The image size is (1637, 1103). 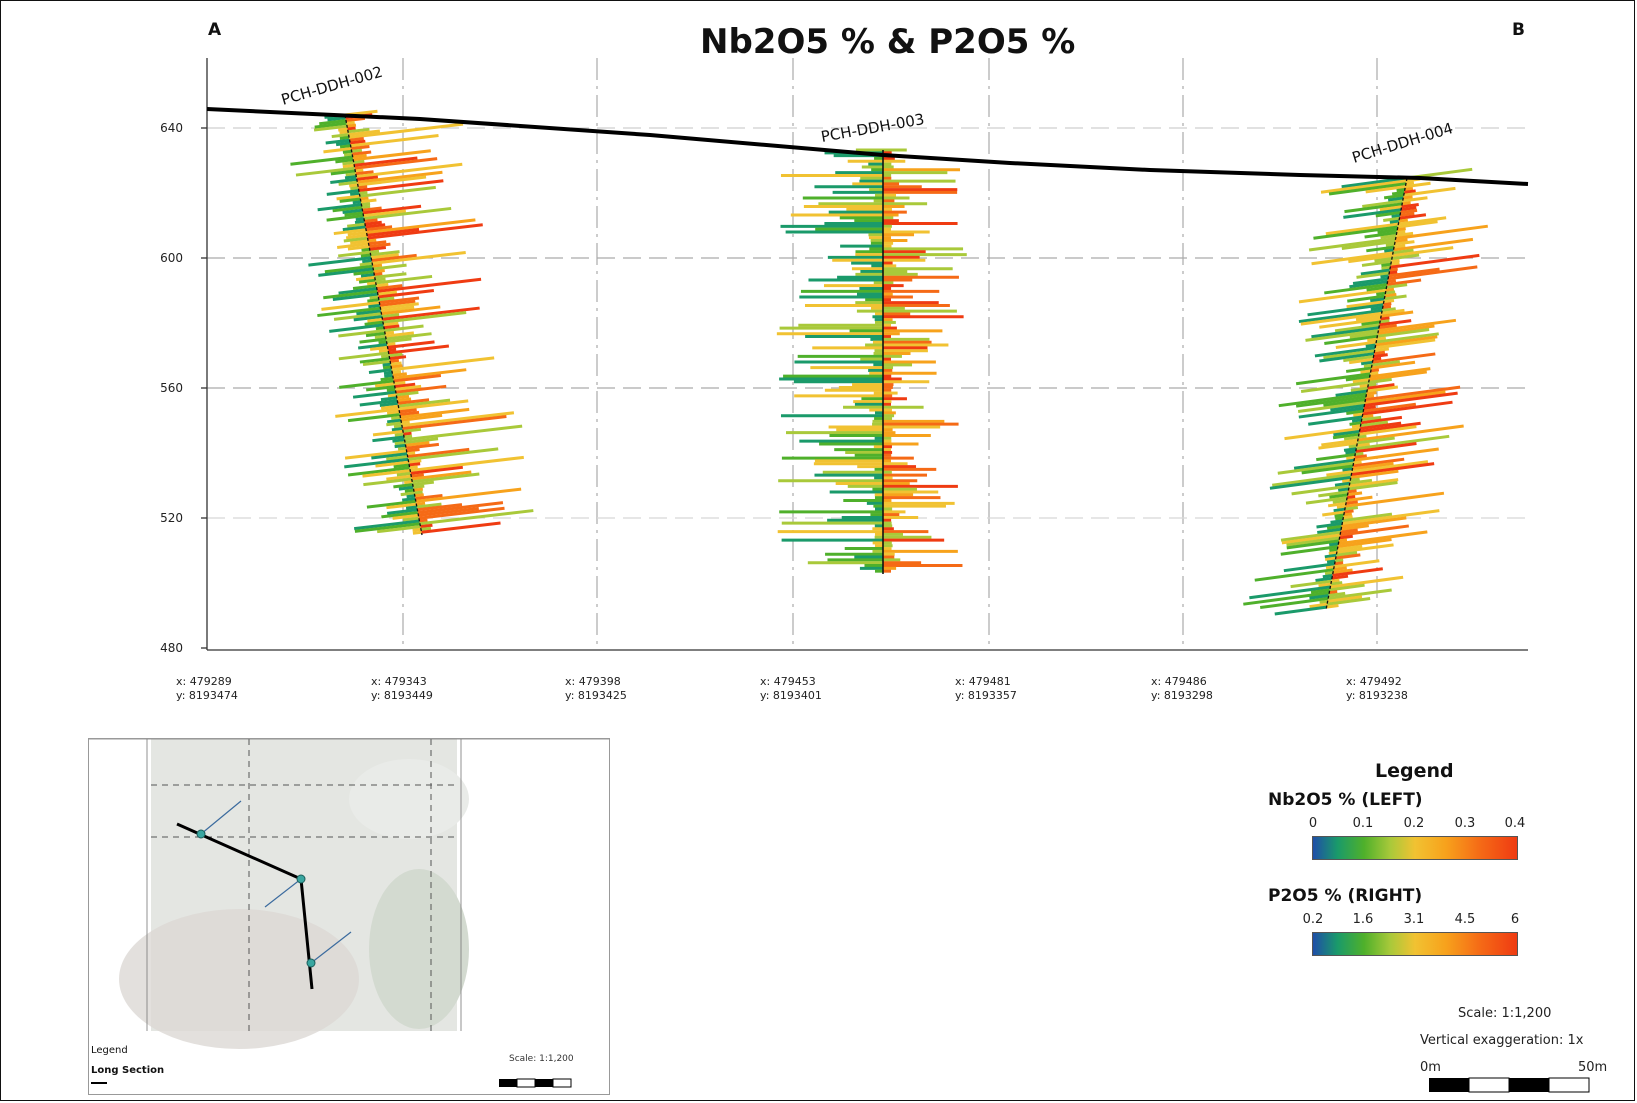 I want to click on y-tick-label: 600, so click(x=171, y=258).